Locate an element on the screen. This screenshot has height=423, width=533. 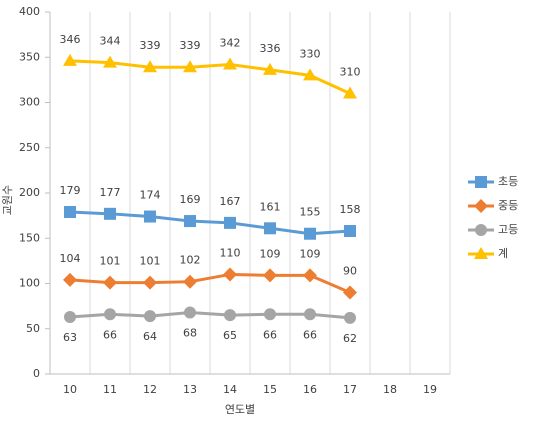
data-label: 336 is located at coordinates (270, 48).